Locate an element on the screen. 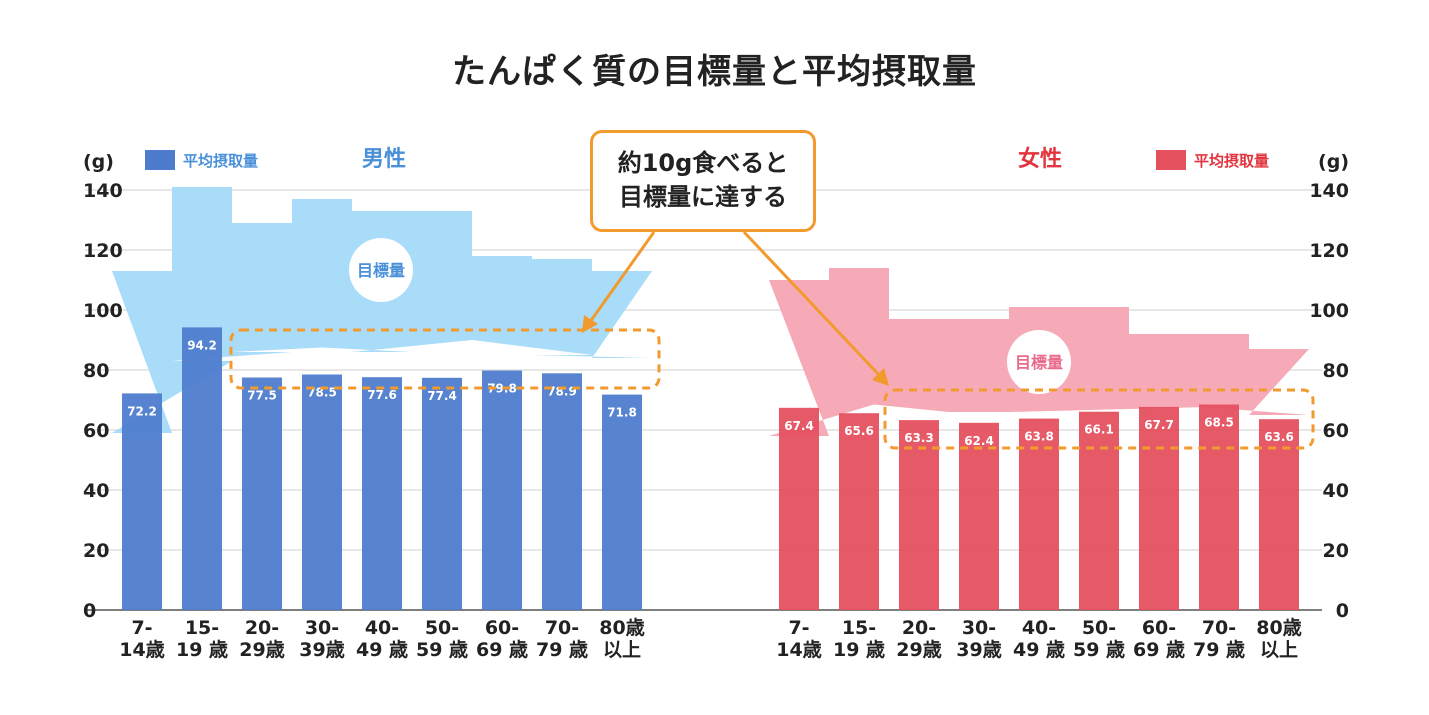  female-category-label: 30- is located at coordinates (979, 628).